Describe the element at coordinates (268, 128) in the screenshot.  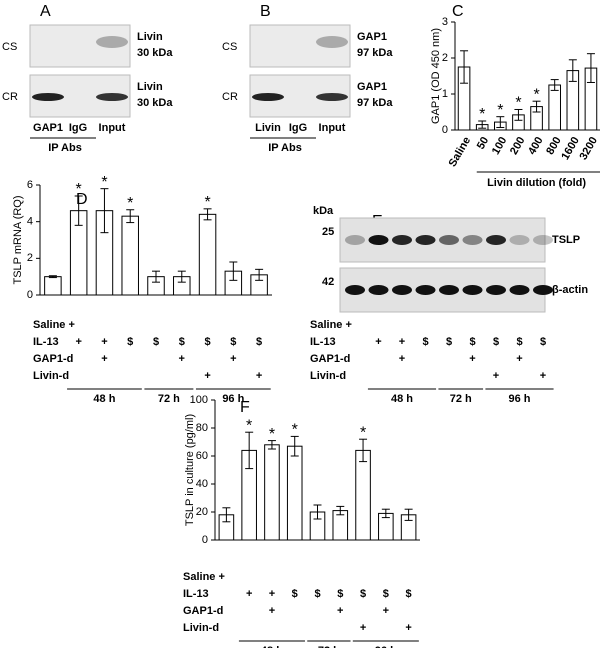
I see `lane-label: Livin` at that location.